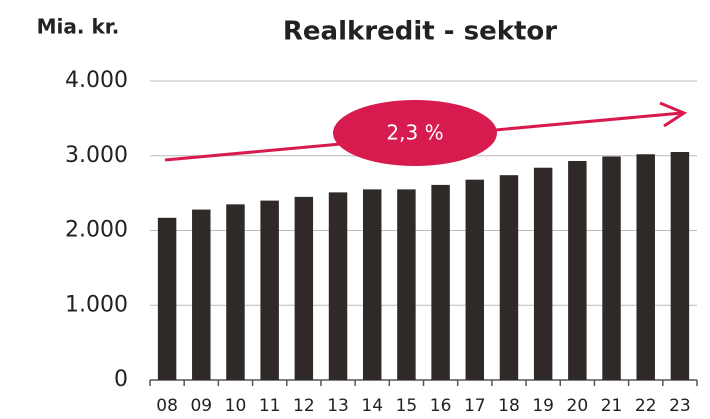 This screenshot has width=710, height=419. I want to click on x-tick-label: 21, so click(612, 406).